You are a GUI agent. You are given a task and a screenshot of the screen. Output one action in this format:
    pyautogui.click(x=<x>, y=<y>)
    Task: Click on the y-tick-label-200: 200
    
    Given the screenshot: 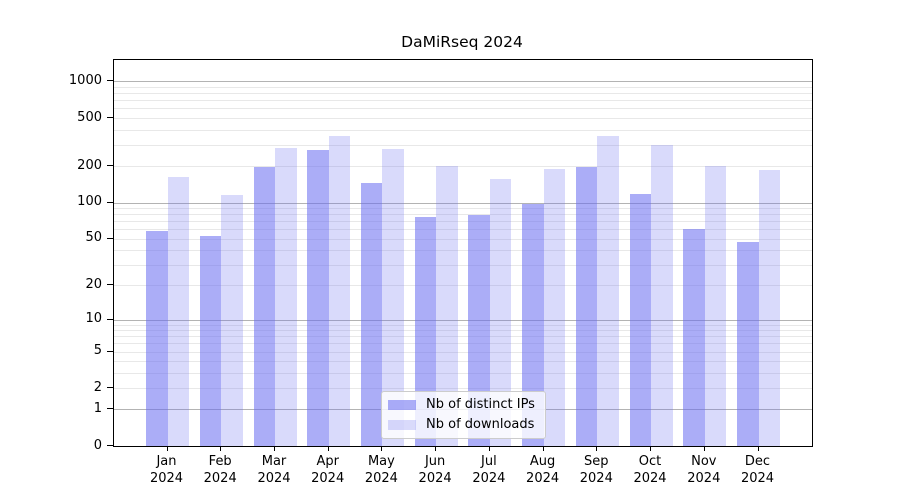 What is the action you would take?
    pyautogui.click(x=89, y=165)
    